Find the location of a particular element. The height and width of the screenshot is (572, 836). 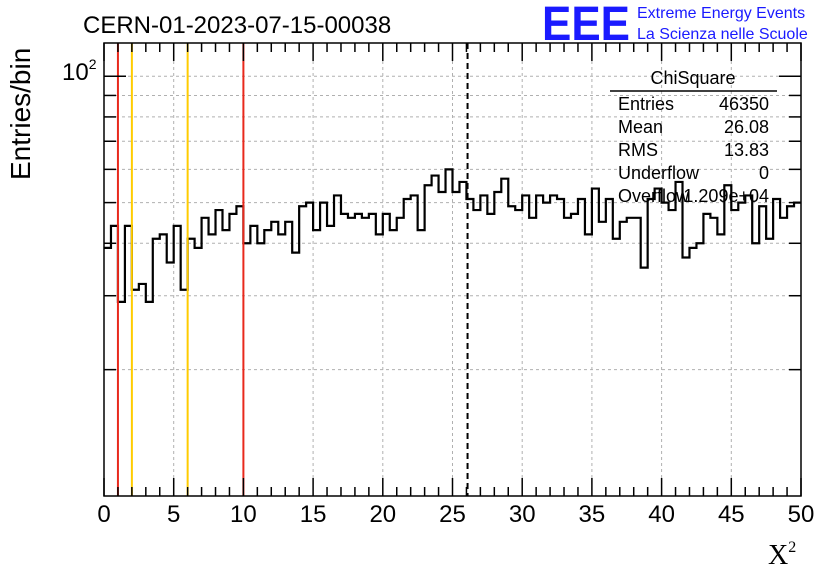

stats-row-value: 0 is located at coordinates (764, 173).